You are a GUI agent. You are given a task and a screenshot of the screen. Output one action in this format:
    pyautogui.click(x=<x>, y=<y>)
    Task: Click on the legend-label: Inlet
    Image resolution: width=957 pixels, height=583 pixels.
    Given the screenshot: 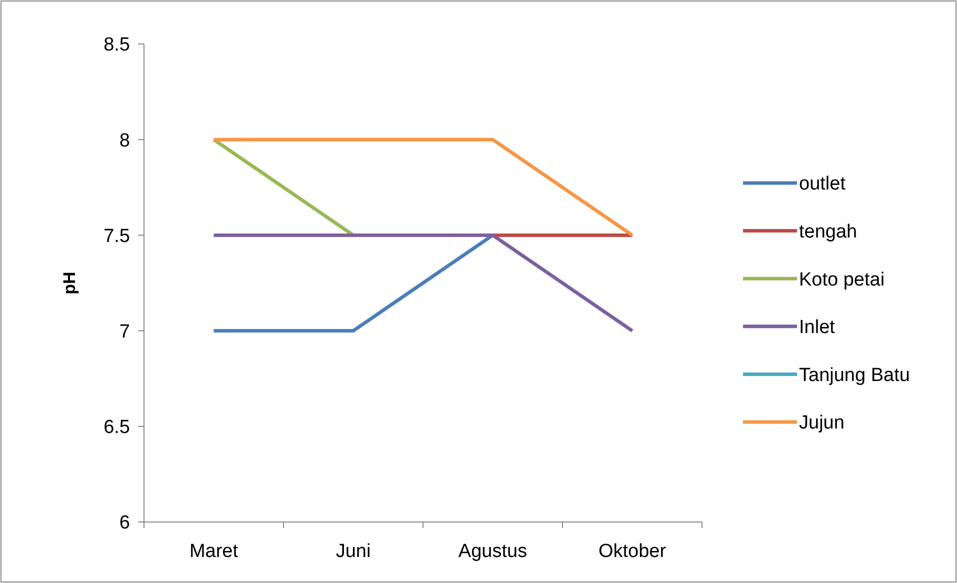 What is the action you would take?
    pyautogui.click(x=817, y=327)
    